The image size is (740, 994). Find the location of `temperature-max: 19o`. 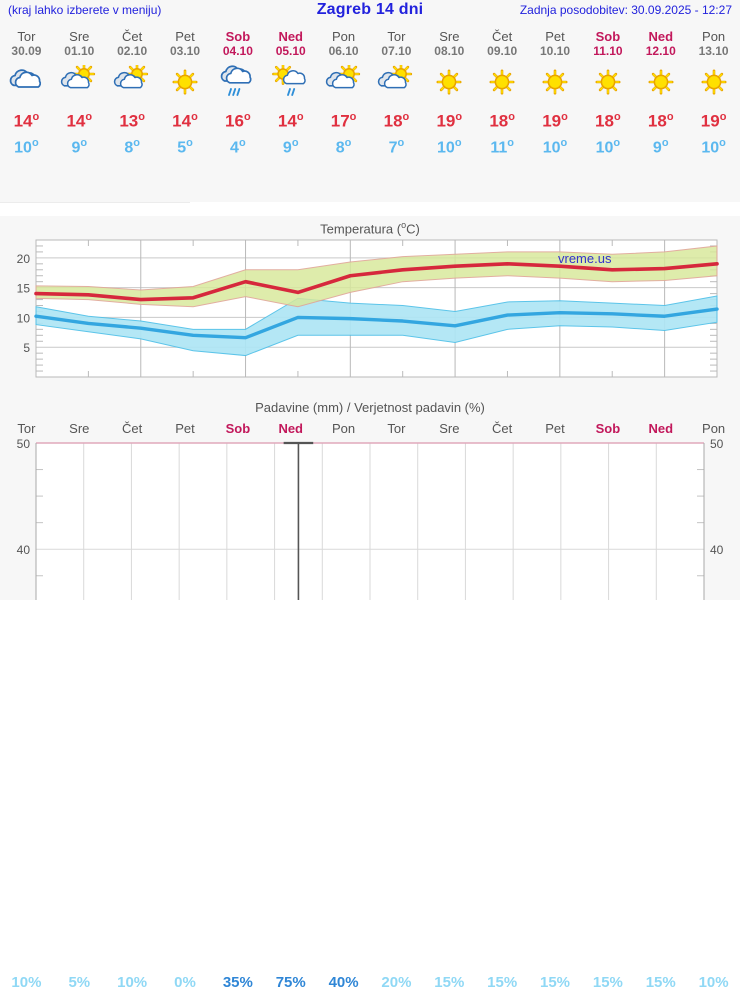

temperature-max: 19o is located at coordinates (449, 119).